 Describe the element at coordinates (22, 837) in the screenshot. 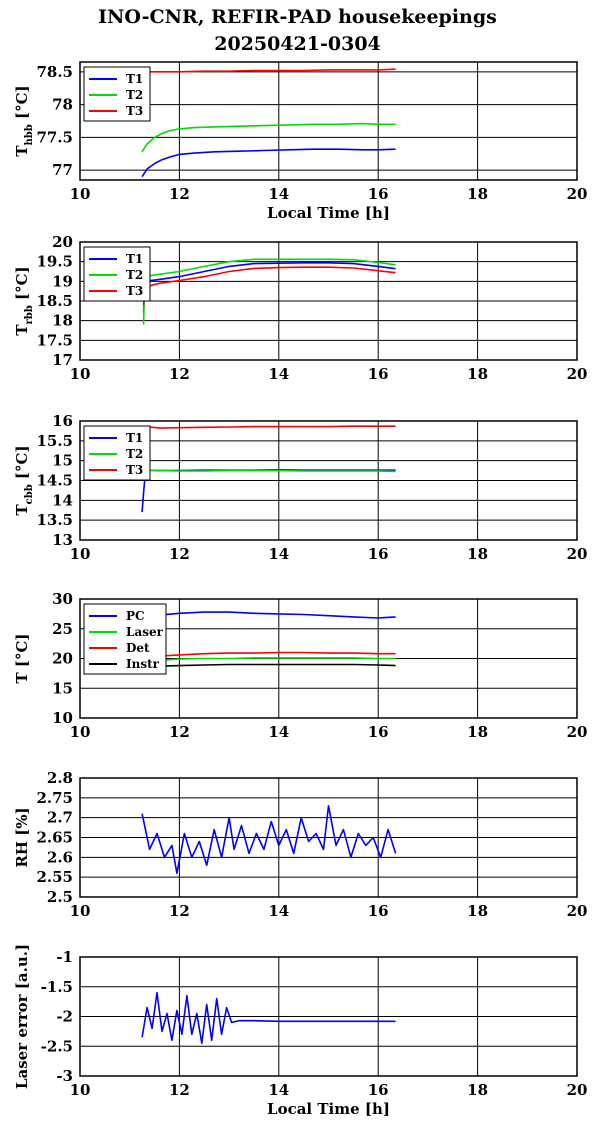

I see `y-axis-label: RH [%]` at that location.